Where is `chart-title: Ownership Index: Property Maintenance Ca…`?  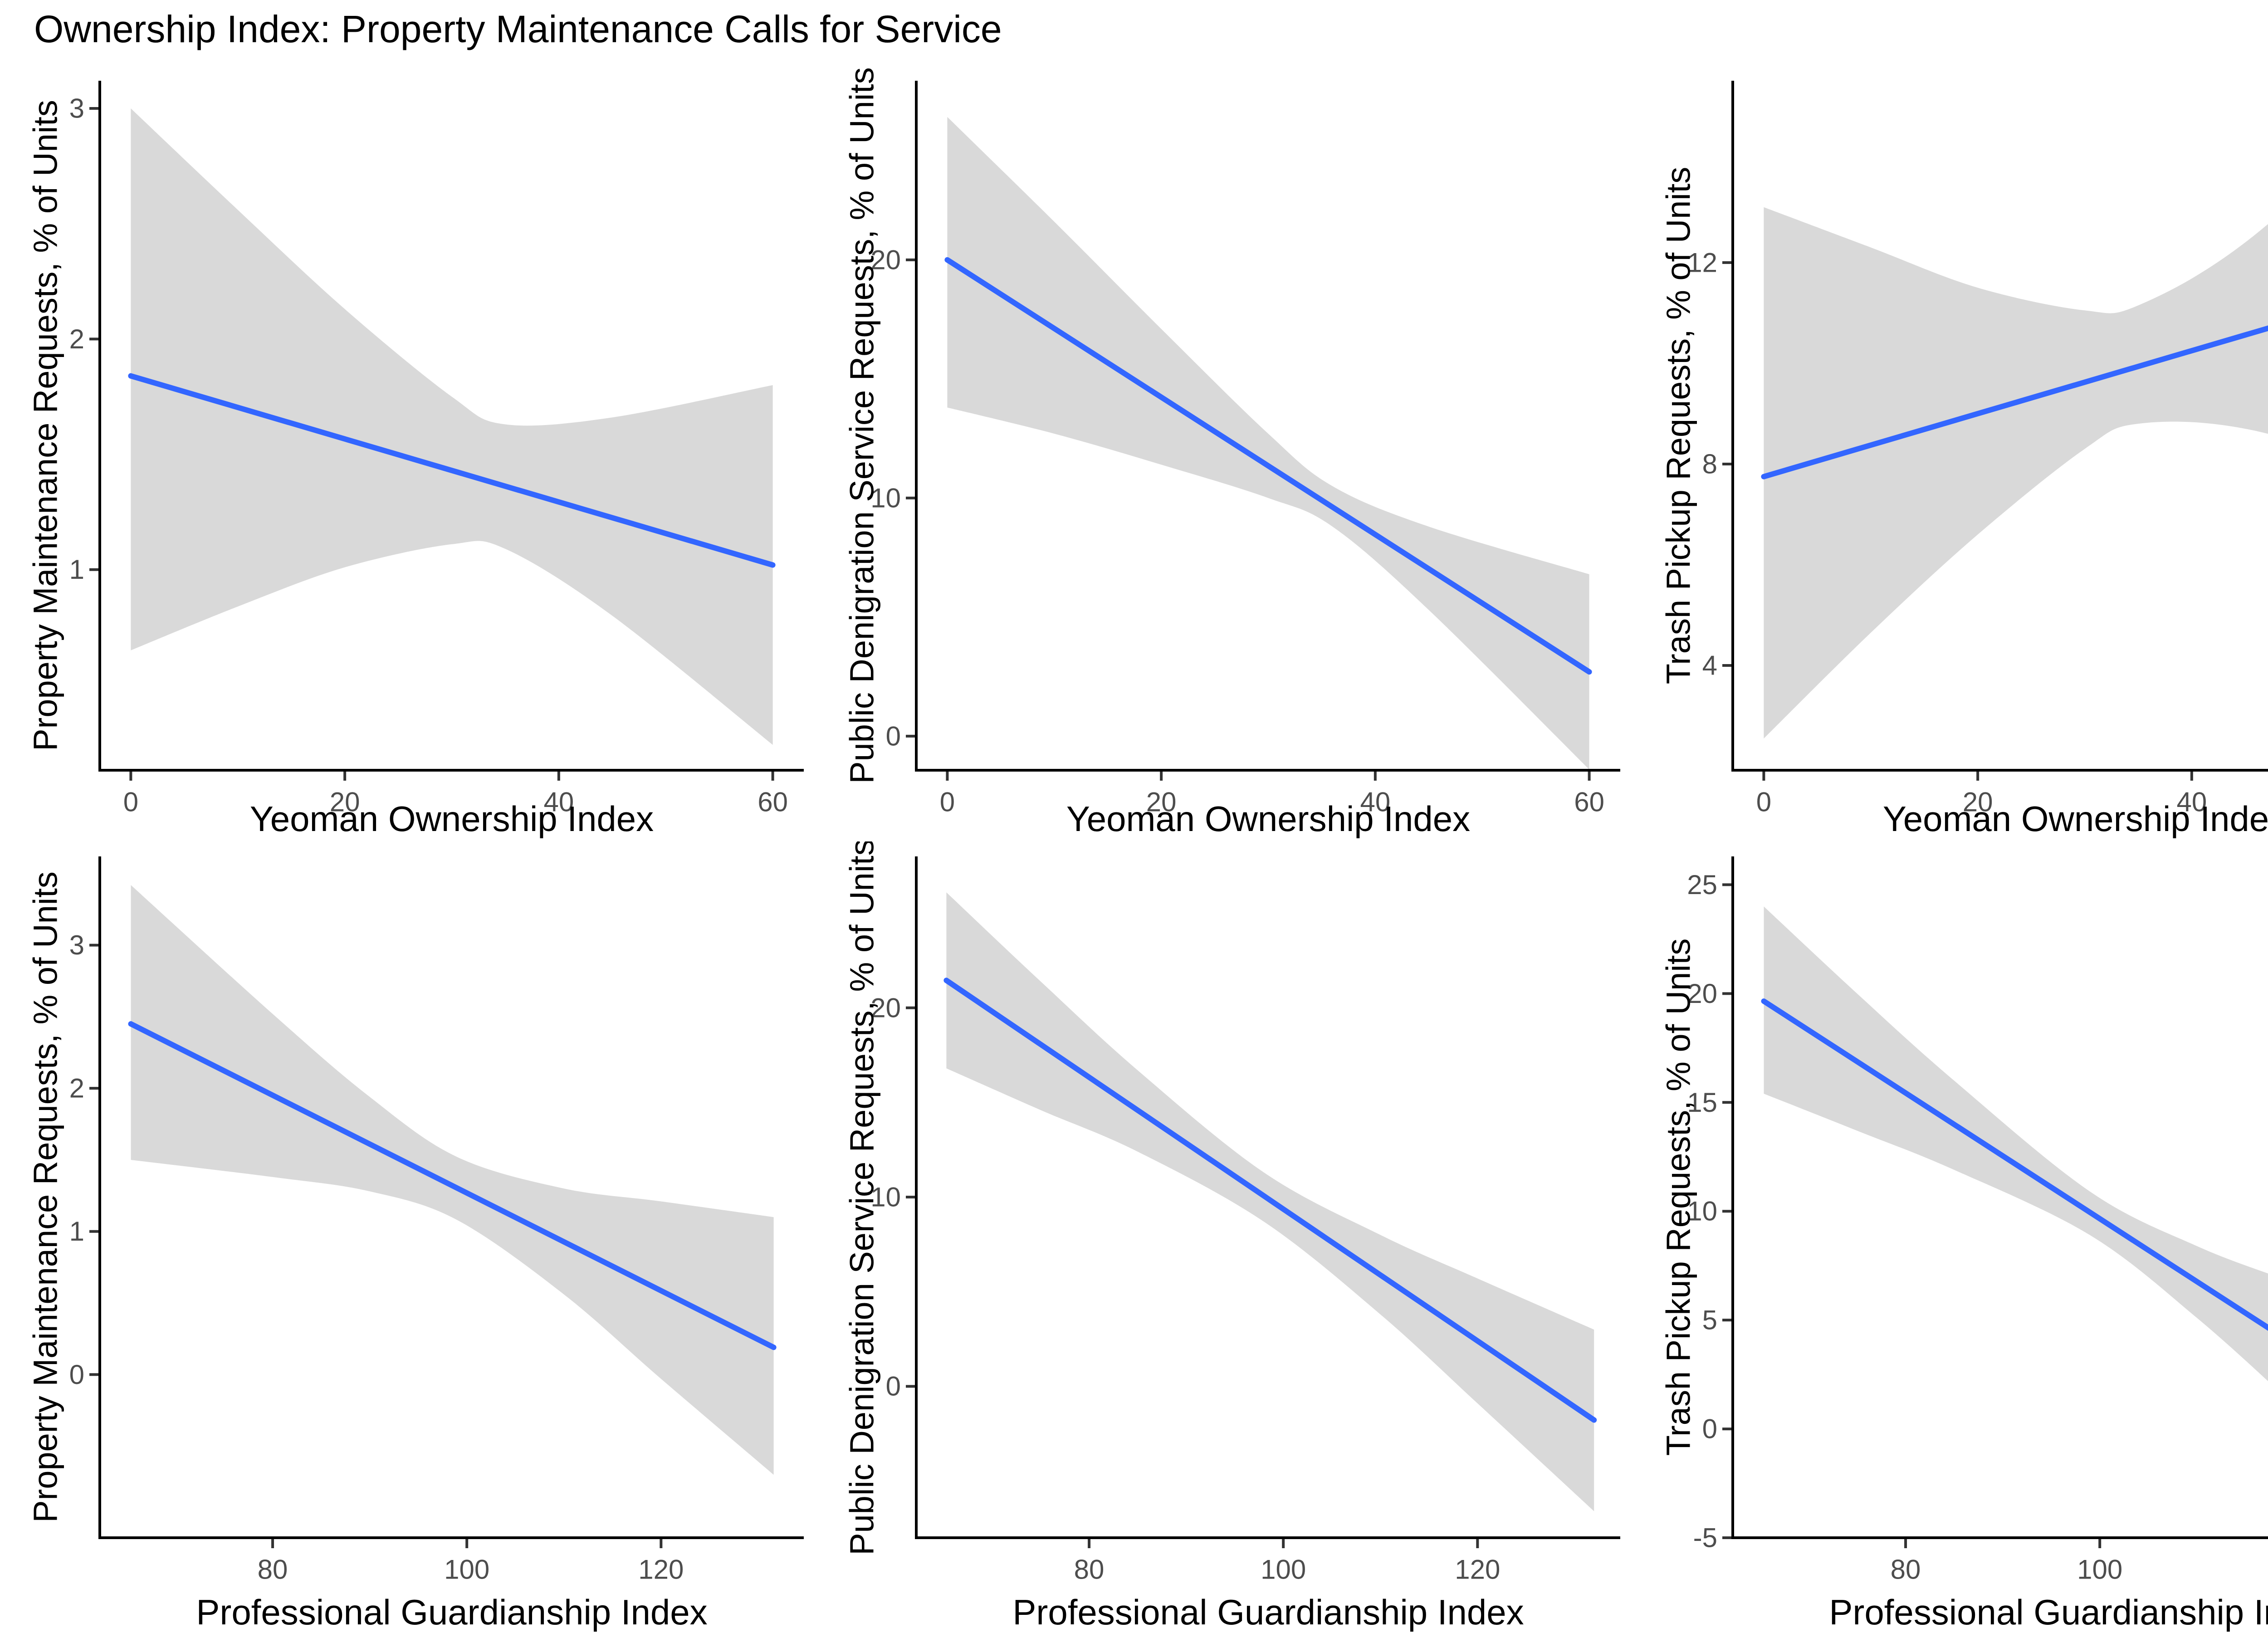
chart-title: Ownership Index: Property Maintenance Ca… is located at coordinates (518, 29).